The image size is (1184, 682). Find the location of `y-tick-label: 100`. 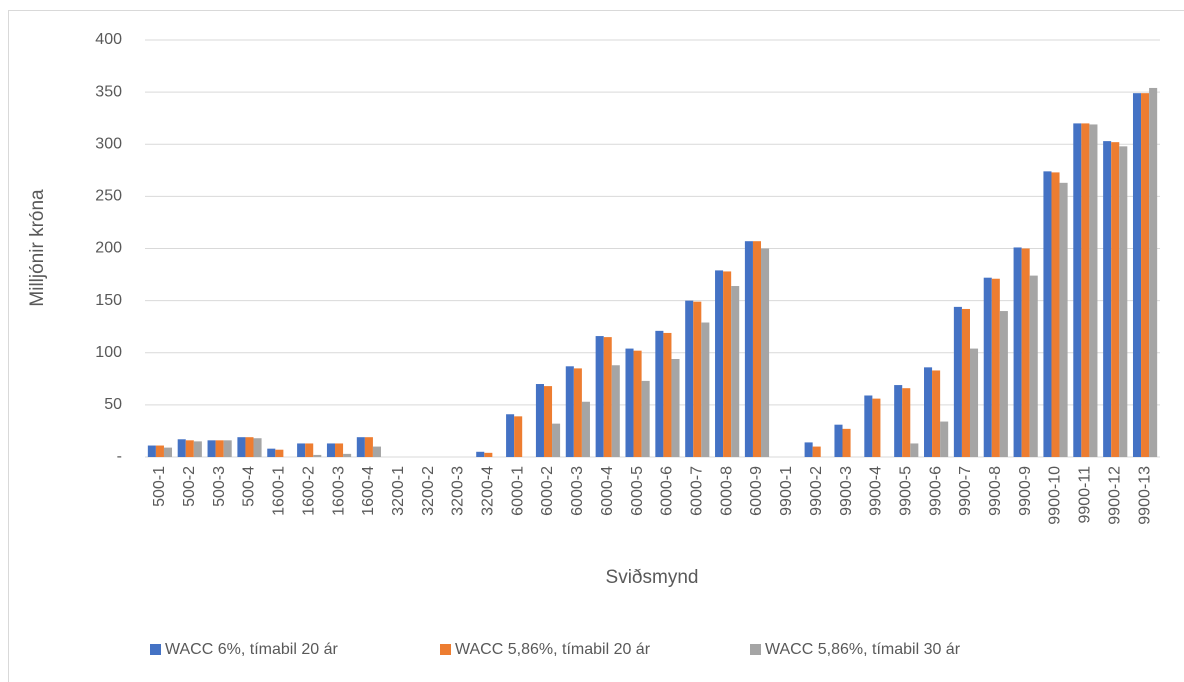

y-tick-label: 100 is located at coordinates (108, 352).